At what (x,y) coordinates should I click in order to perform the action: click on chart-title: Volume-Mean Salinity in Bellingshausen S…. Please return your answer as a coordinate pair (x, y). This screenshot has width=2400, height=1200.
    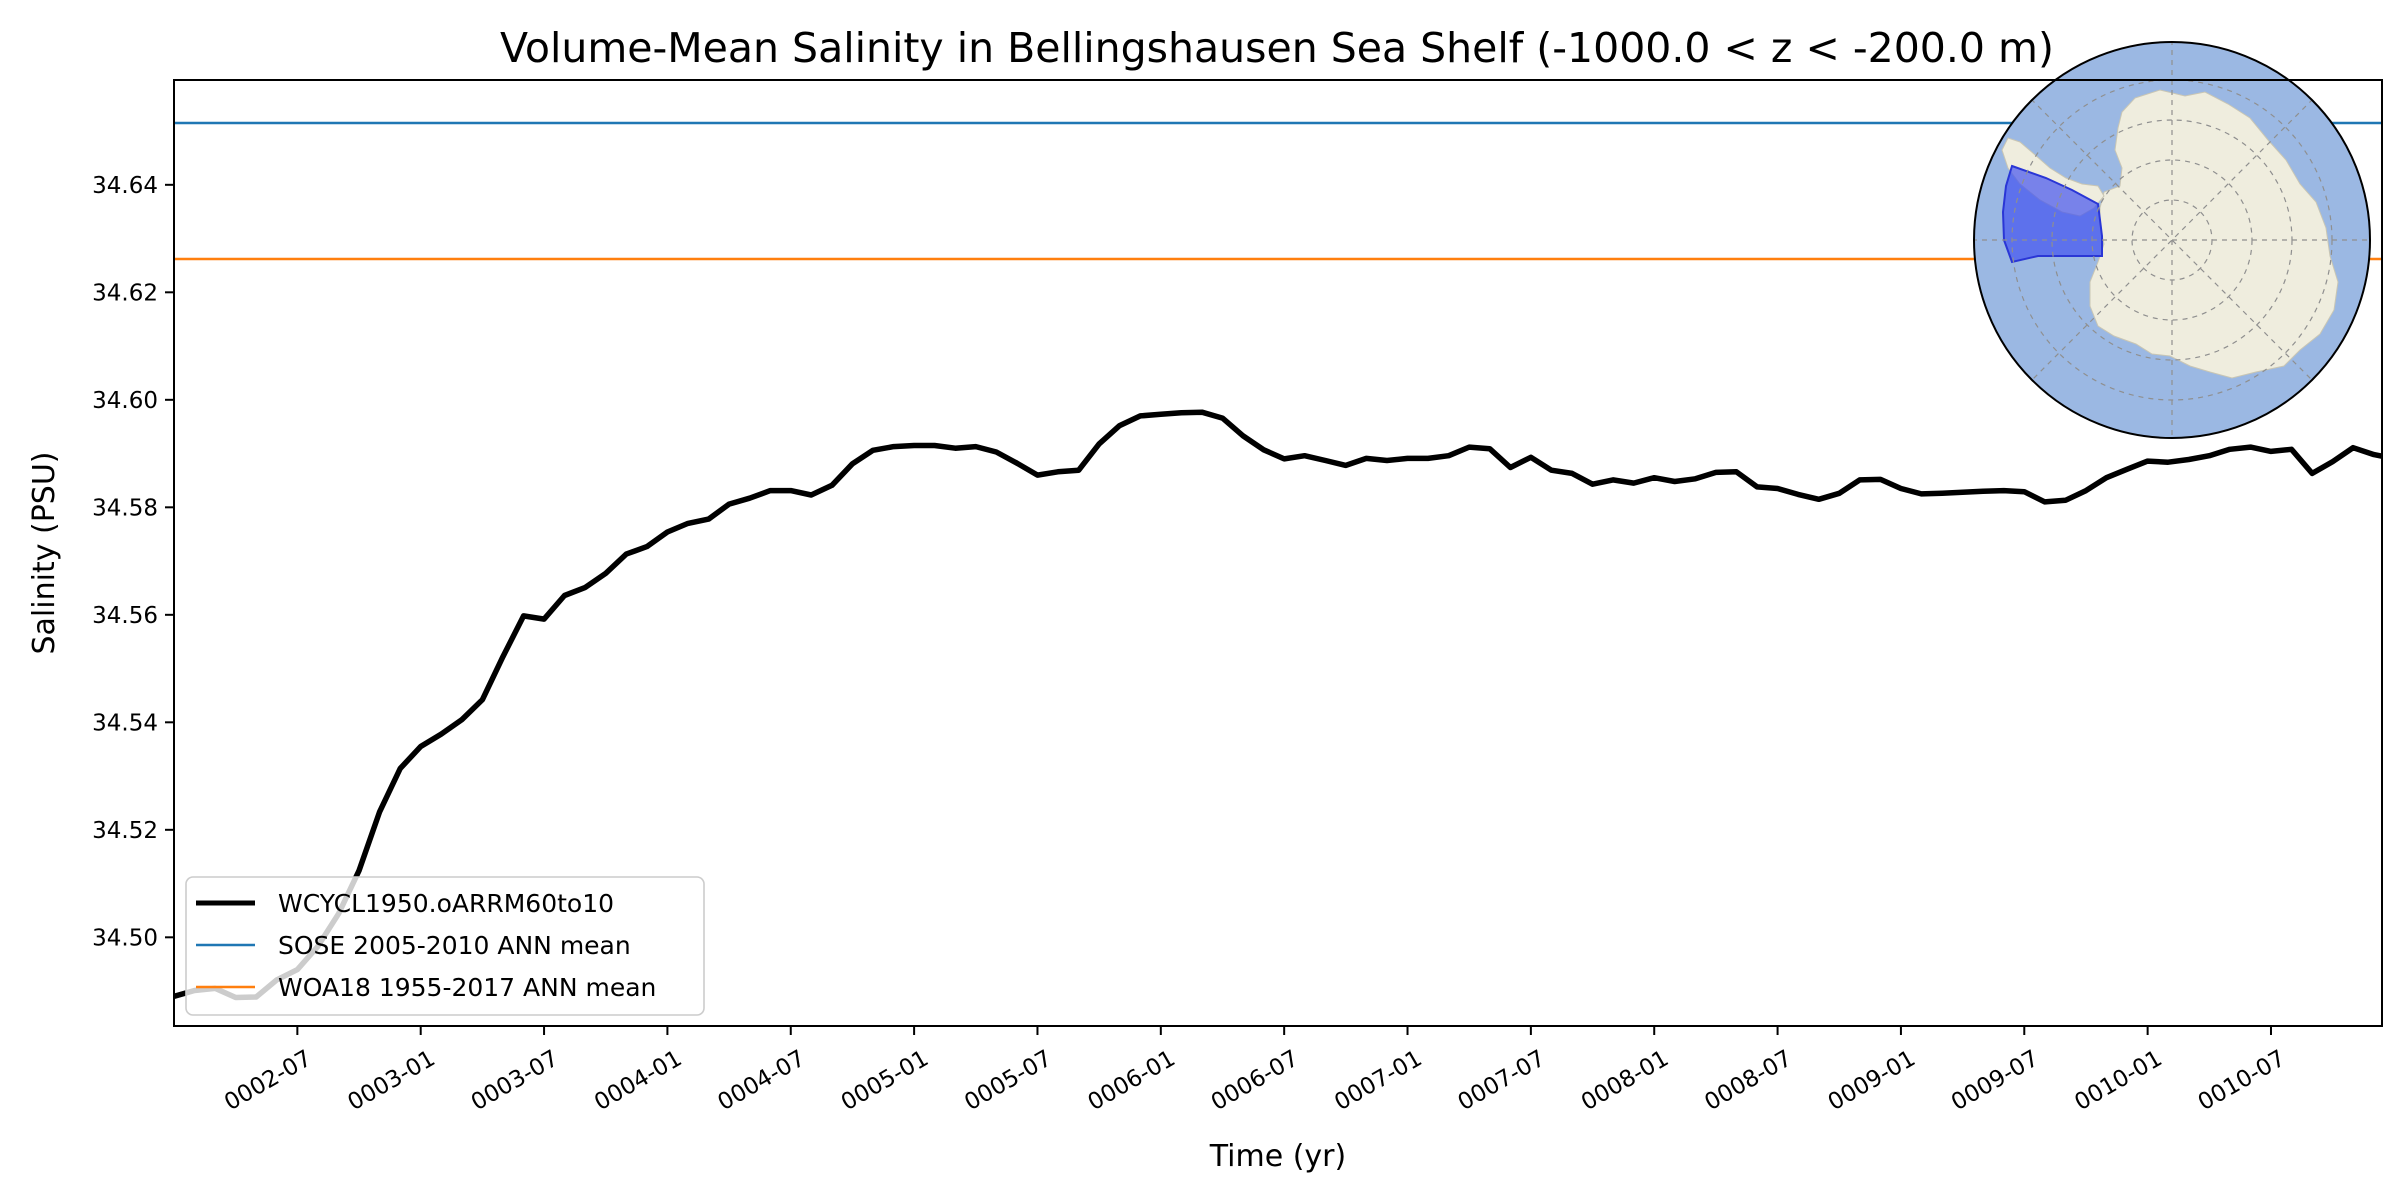
    Looking at the image, I should click on (1277, 48).